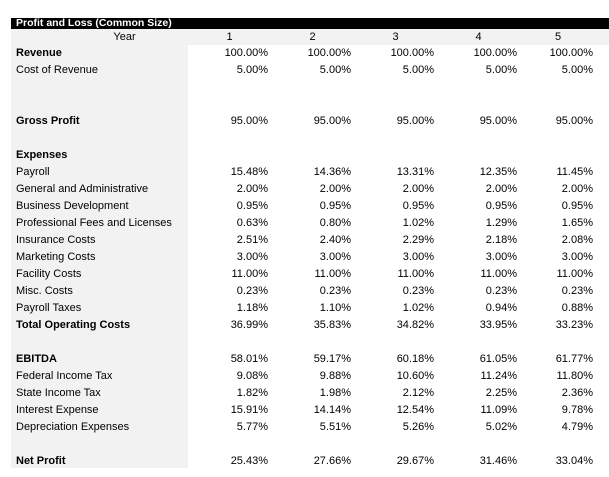  What do you see at coordinates (303, 240) in the screenshot?
I see `table-row: Insurance Costs 2.51% 2.40% 2.29% 2.18% 2.08%` at bounding box center [303, 240].